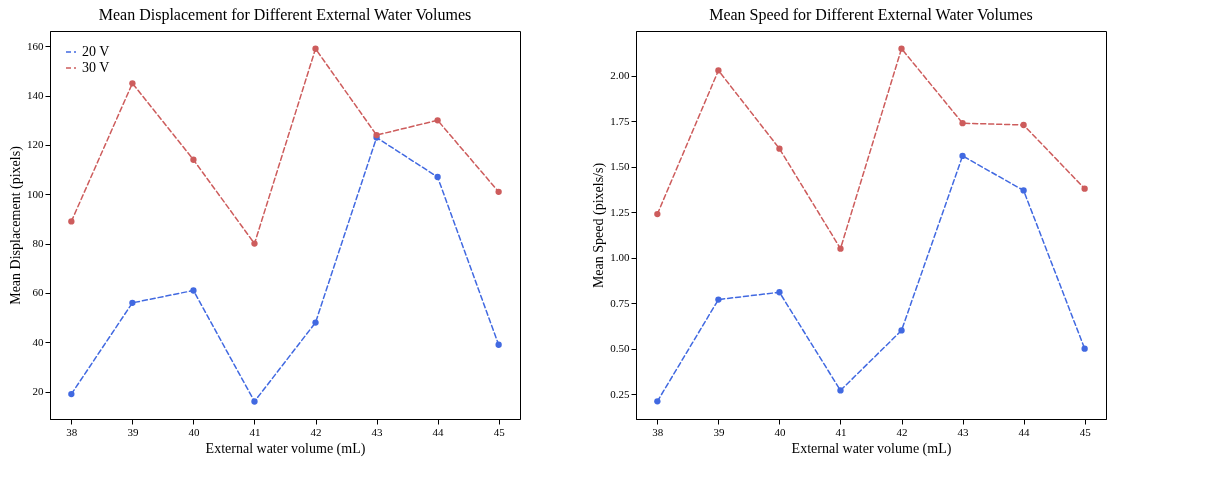 Image resolution: width=1205 pixels, height=484 pixels. What do you see at coordinates (620, 302) in the screenshot?
I see `y-tick-label: 0.75` at bounding box center [620, 302].